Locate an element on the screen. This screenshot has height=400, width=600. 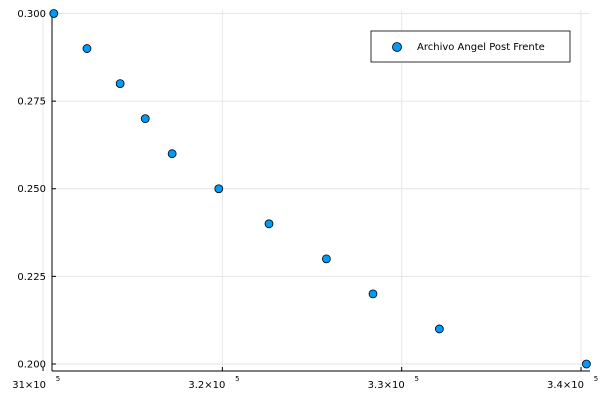
legend-marker is located at coordinates (397, 47).